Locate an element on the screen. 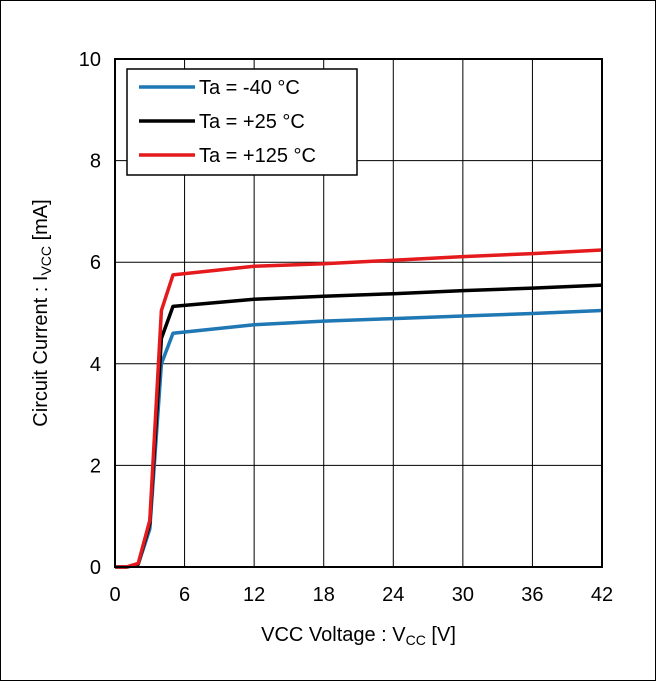 This screenshot has height=685, width=656. x-tick-label: 36 is located at coordinates (532, 595).